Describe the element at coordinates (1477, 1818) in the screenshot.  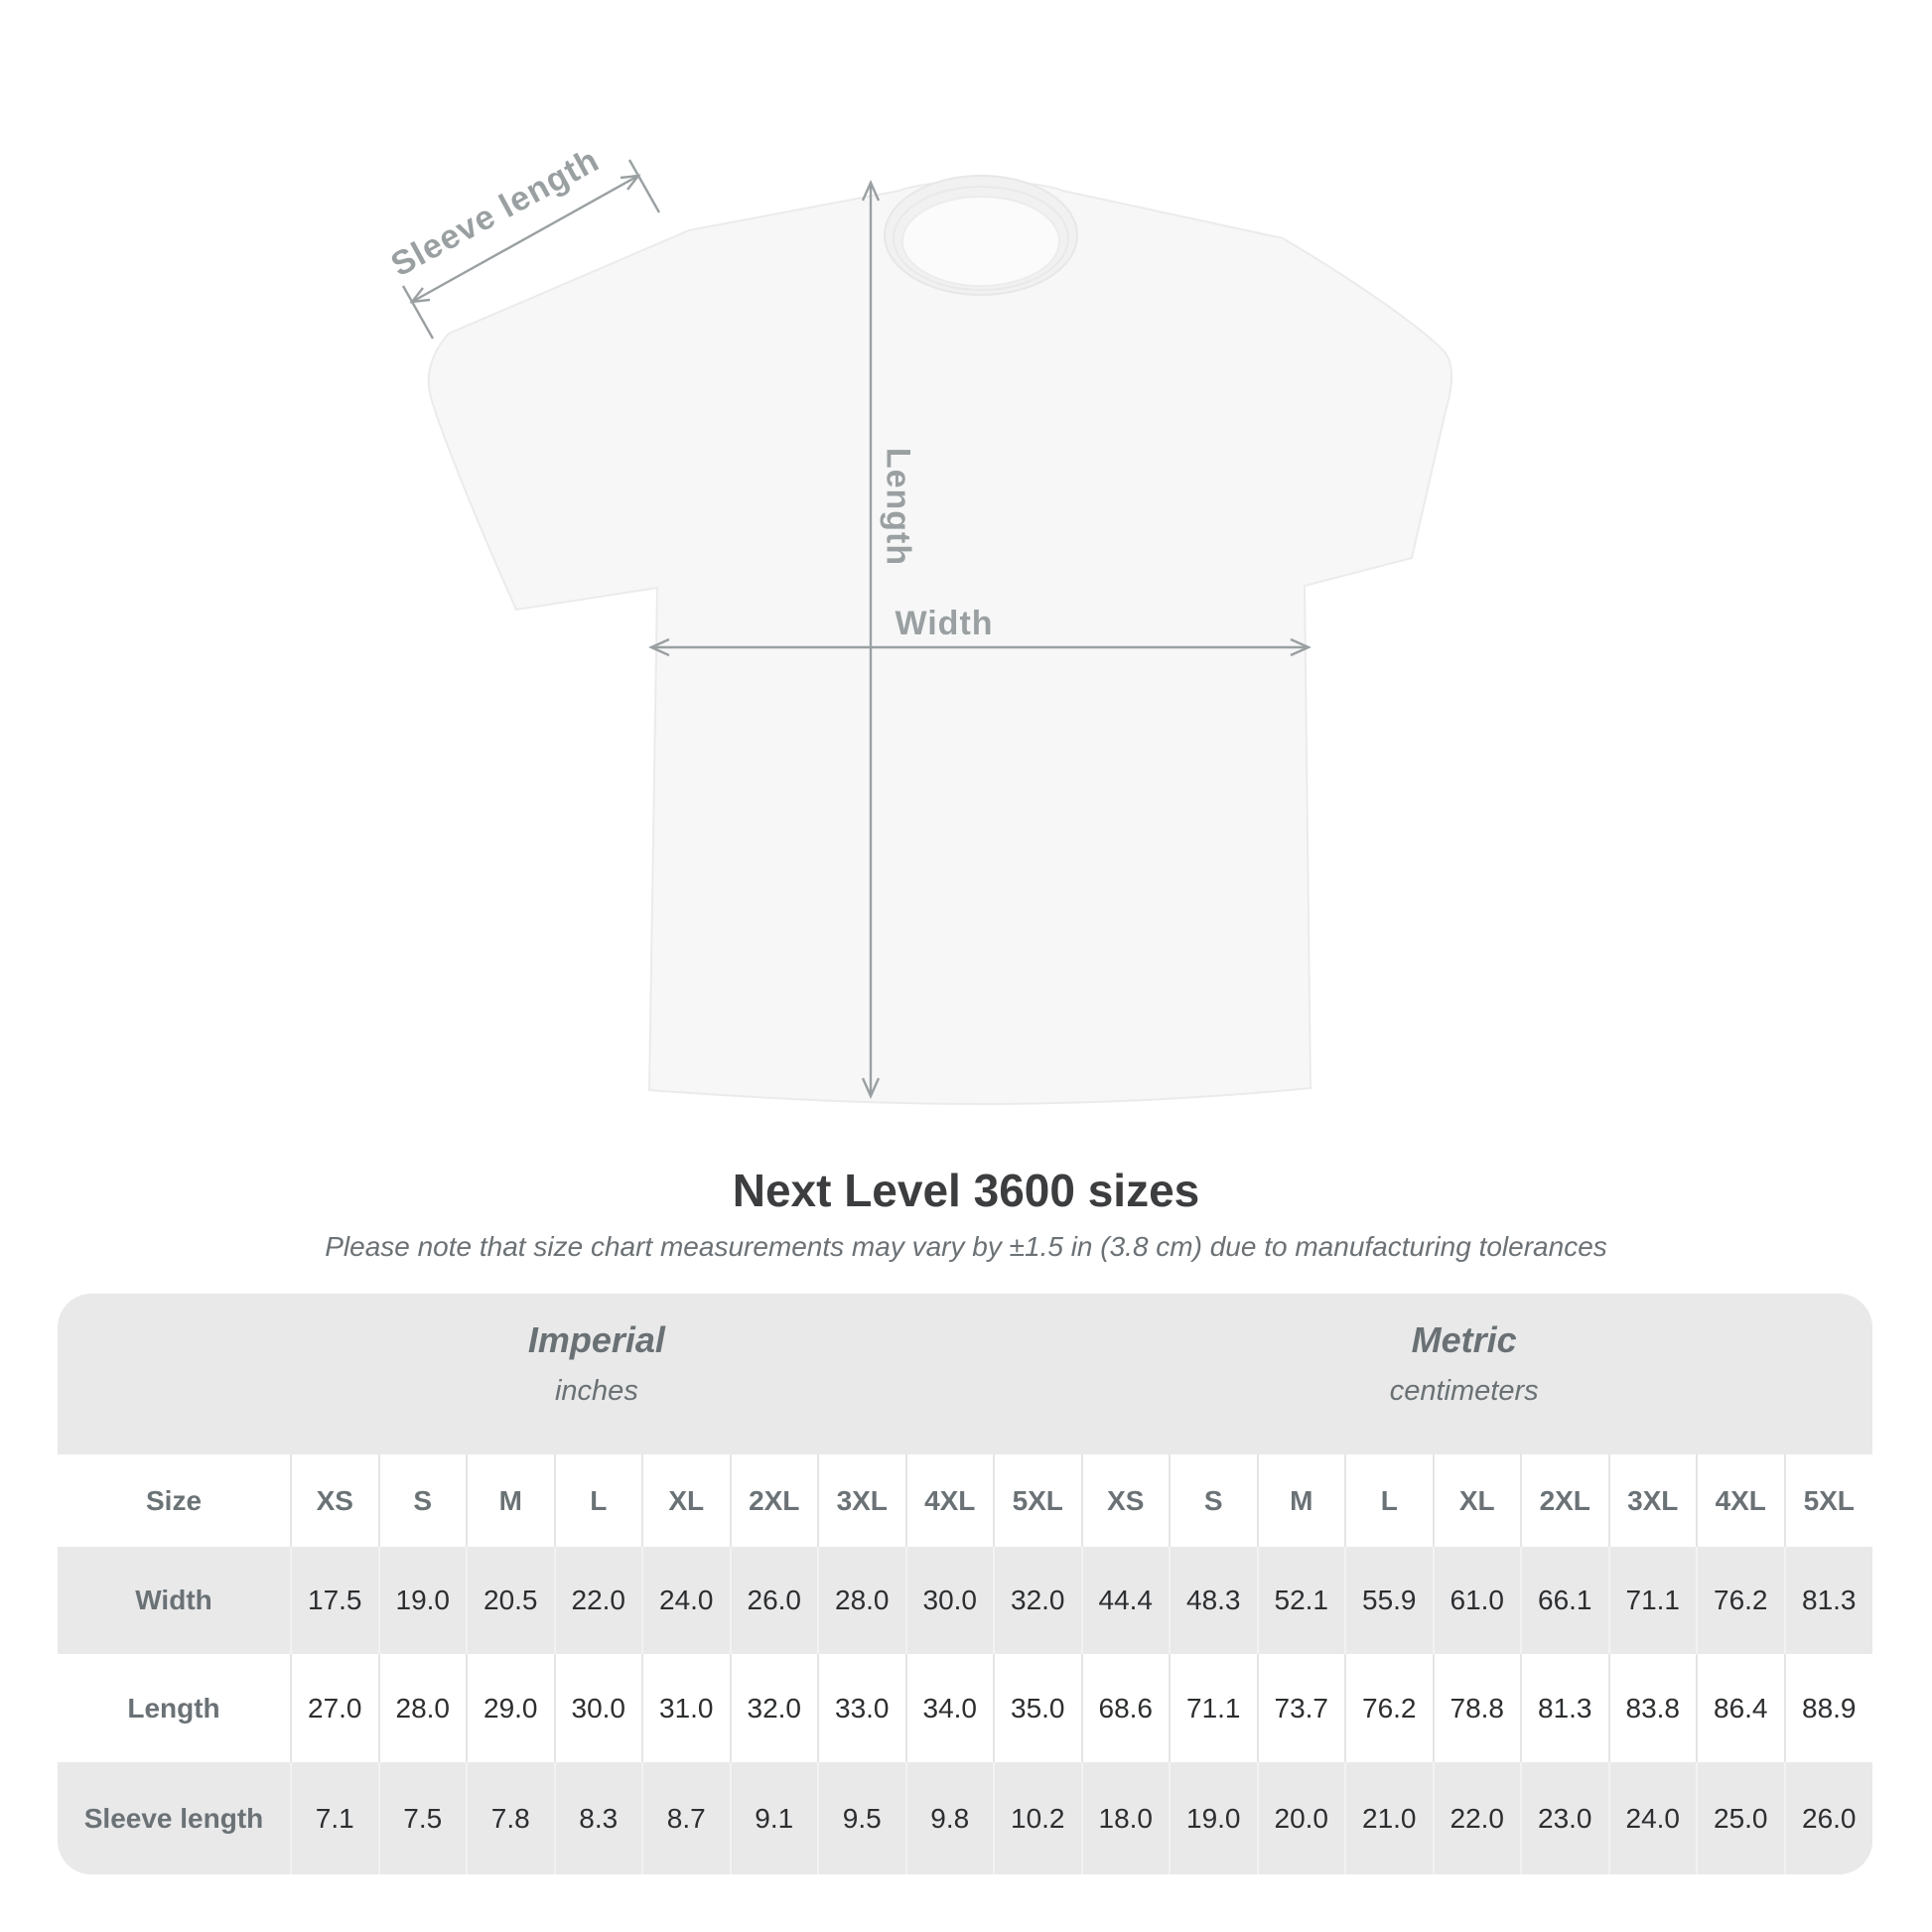
I see `sleeve-xl-cm: 22.0` at that location.